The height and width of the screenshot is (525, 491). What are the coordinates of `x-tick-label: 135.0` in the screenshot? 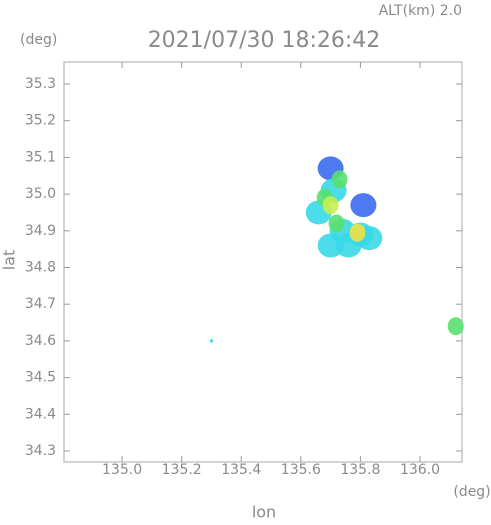 It's located at (122, 470).